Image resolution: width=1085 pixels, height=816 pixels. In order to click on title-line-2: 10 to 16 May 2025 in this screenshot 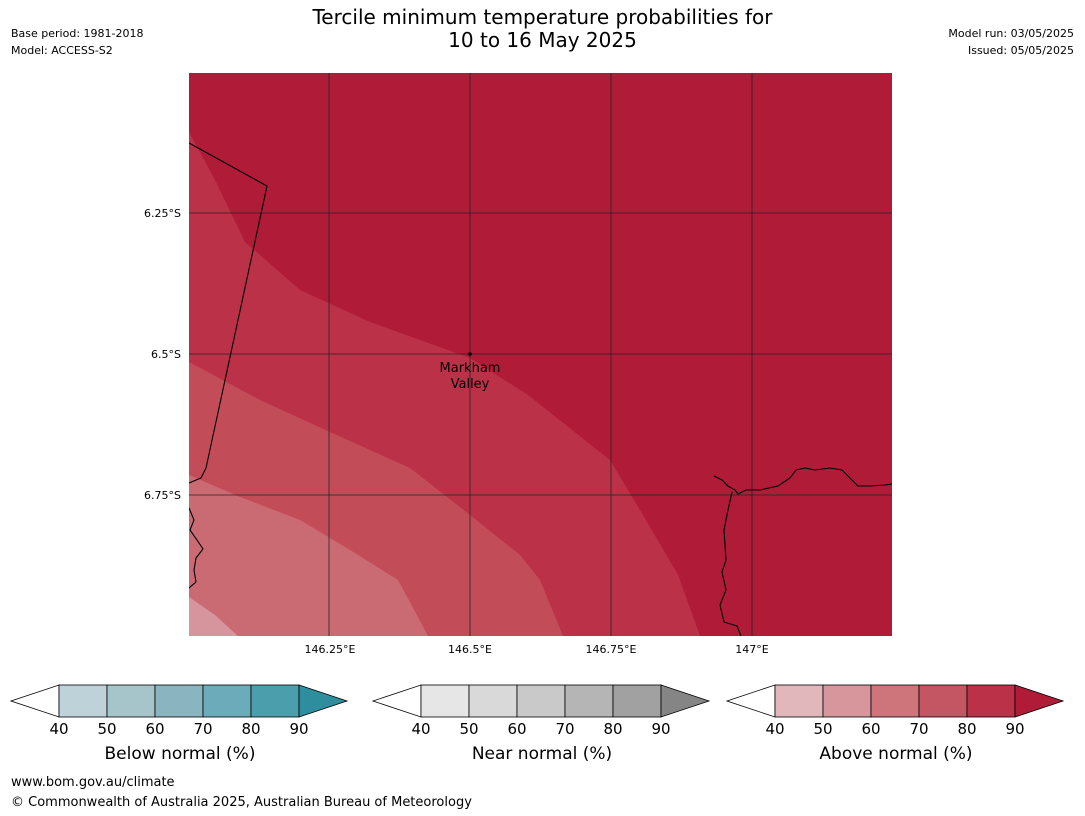, I will do `click(542, 40)`.